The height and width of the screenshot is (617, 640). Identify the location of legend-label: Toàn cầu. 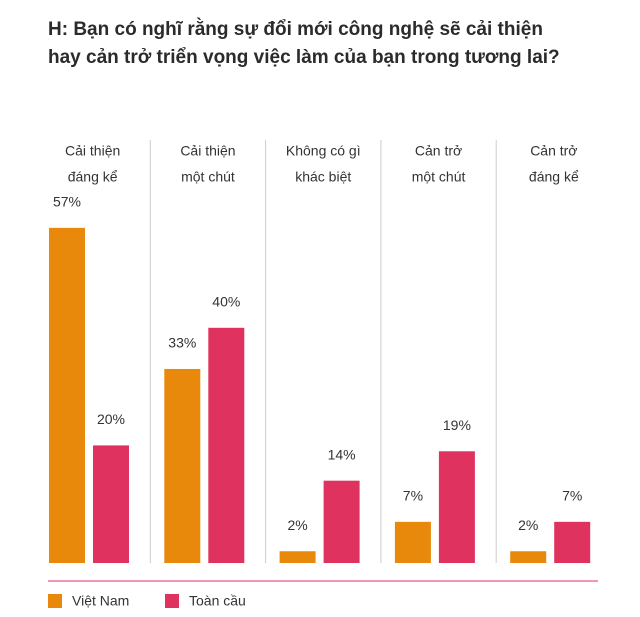
(217, 601).